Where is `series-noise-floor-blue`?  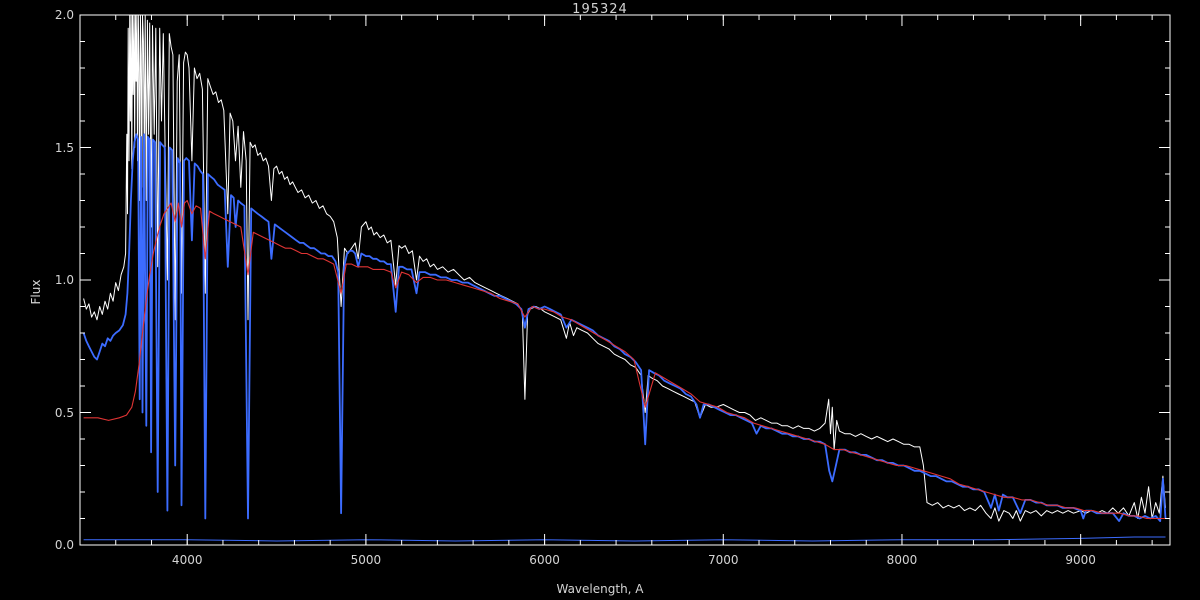 series-noise-floor-blue is located at coordinates (624, 539).